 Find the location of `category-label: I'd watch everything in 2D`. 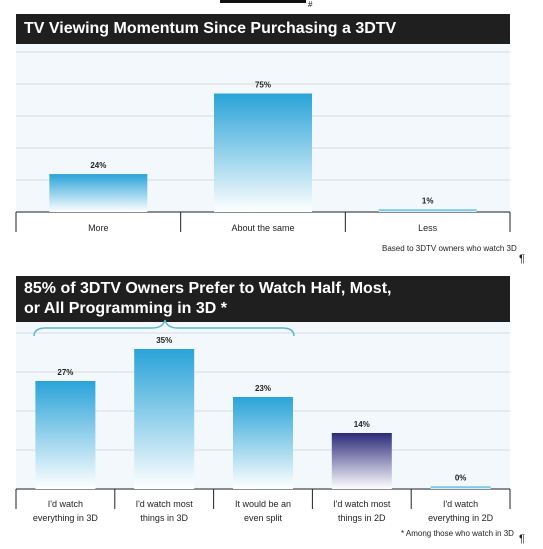

category-label: I'd watch everything in 2D is located at coordinates (461, 511).